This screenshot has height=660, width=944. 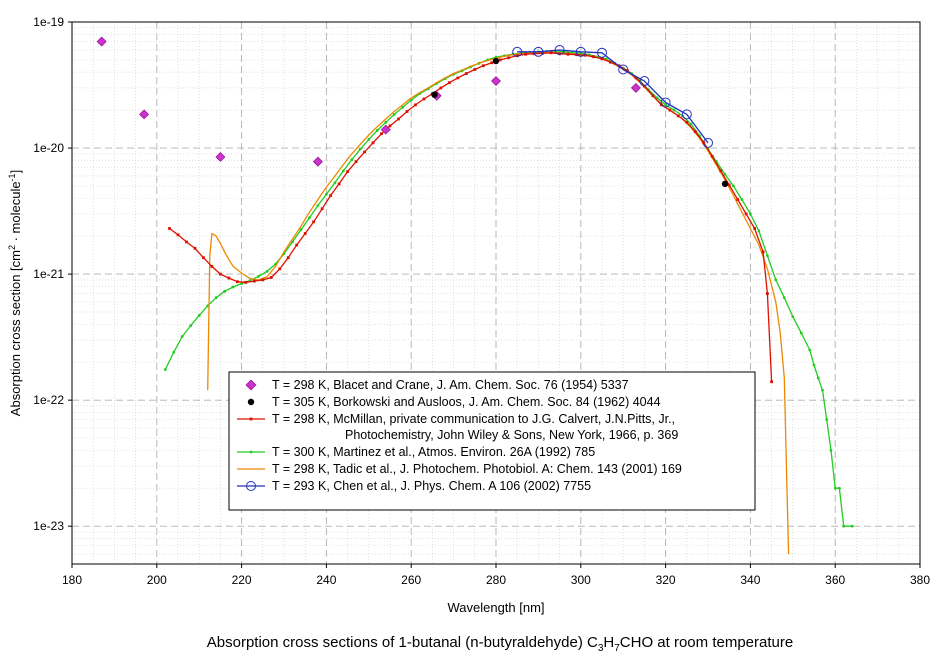 What do you see at coordinates (581, 580) in the screenshot?
I see `x-tick-label: 300` at bounding box center [581, 580].